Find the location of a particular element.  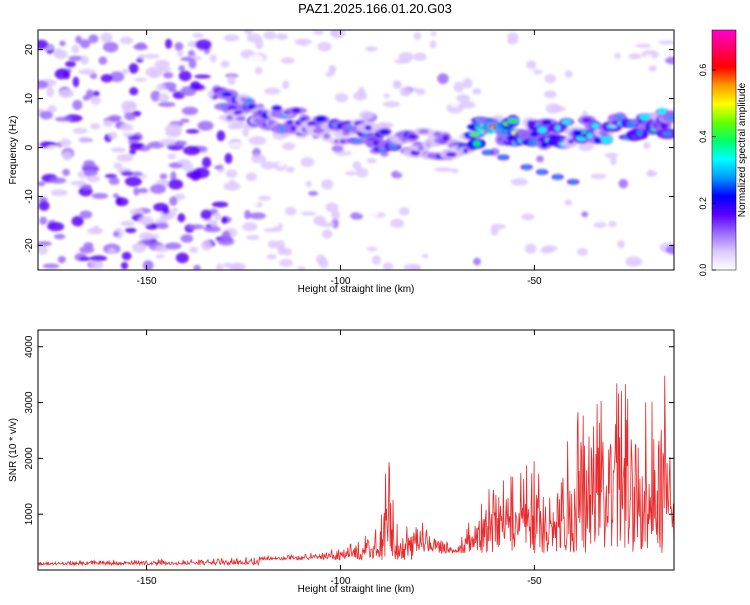

y-tick-label: 2000 is located at coordinates (29, 458).